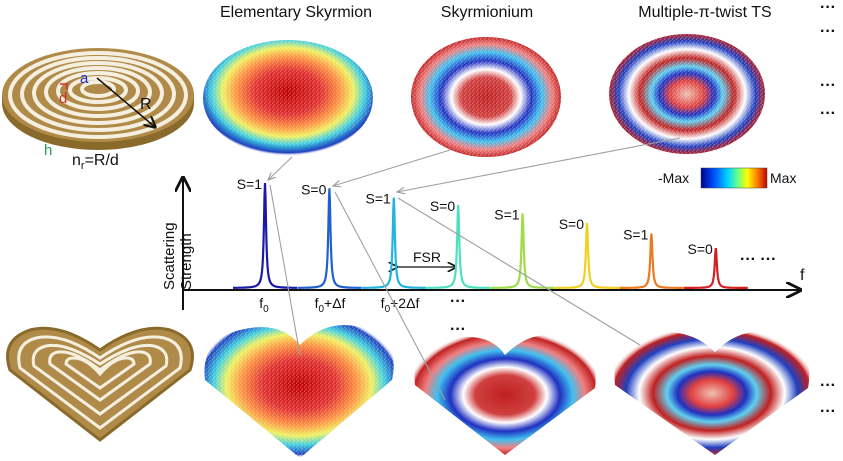 This screenshot has width=843, height=461. I want to click on peak-label-1: S=0, so click(314, 189).